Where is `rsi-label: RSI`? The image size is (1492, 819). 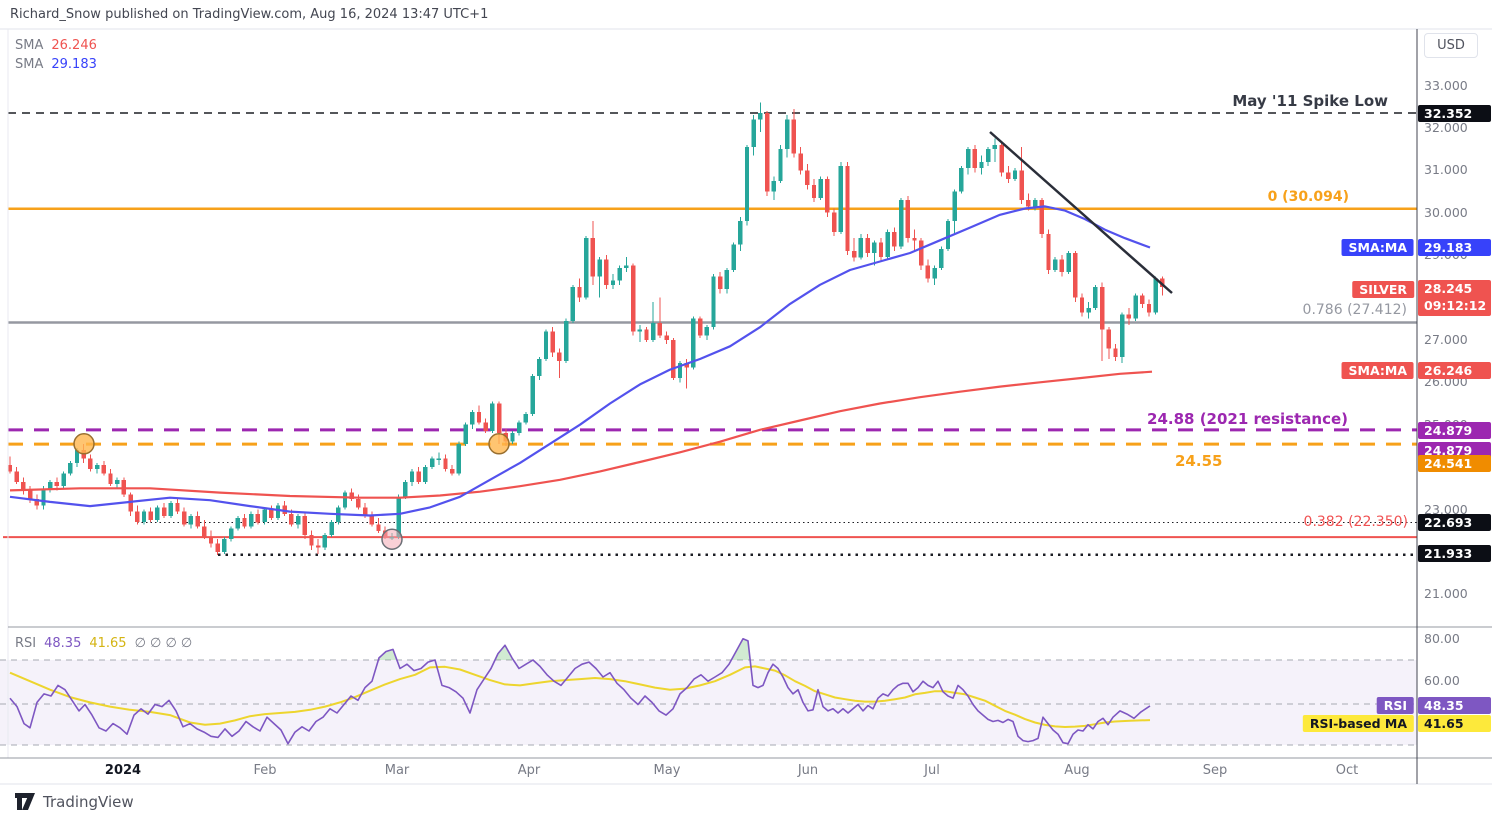
rsi-label: RSI is located at coordinates (26, 643).